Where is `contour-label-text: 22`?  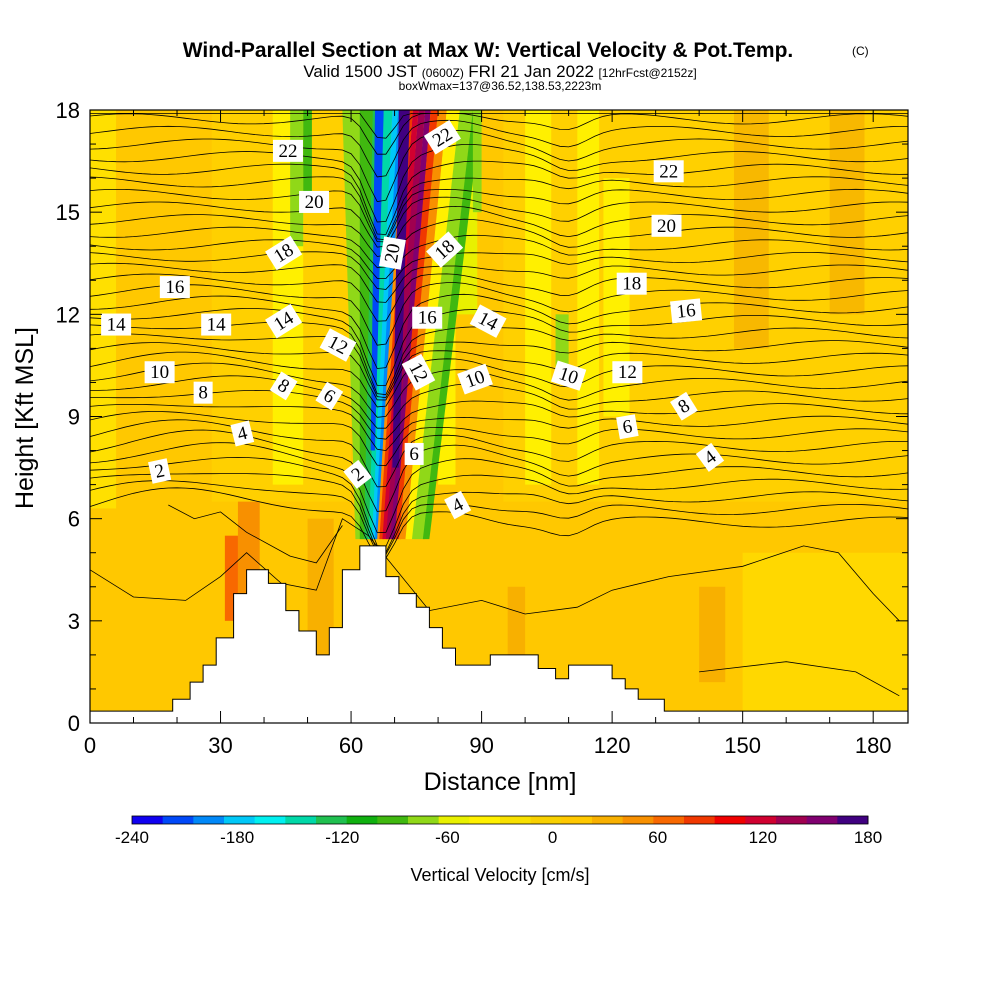
contour-label-text: 22 is located at coordinates (287, 151).